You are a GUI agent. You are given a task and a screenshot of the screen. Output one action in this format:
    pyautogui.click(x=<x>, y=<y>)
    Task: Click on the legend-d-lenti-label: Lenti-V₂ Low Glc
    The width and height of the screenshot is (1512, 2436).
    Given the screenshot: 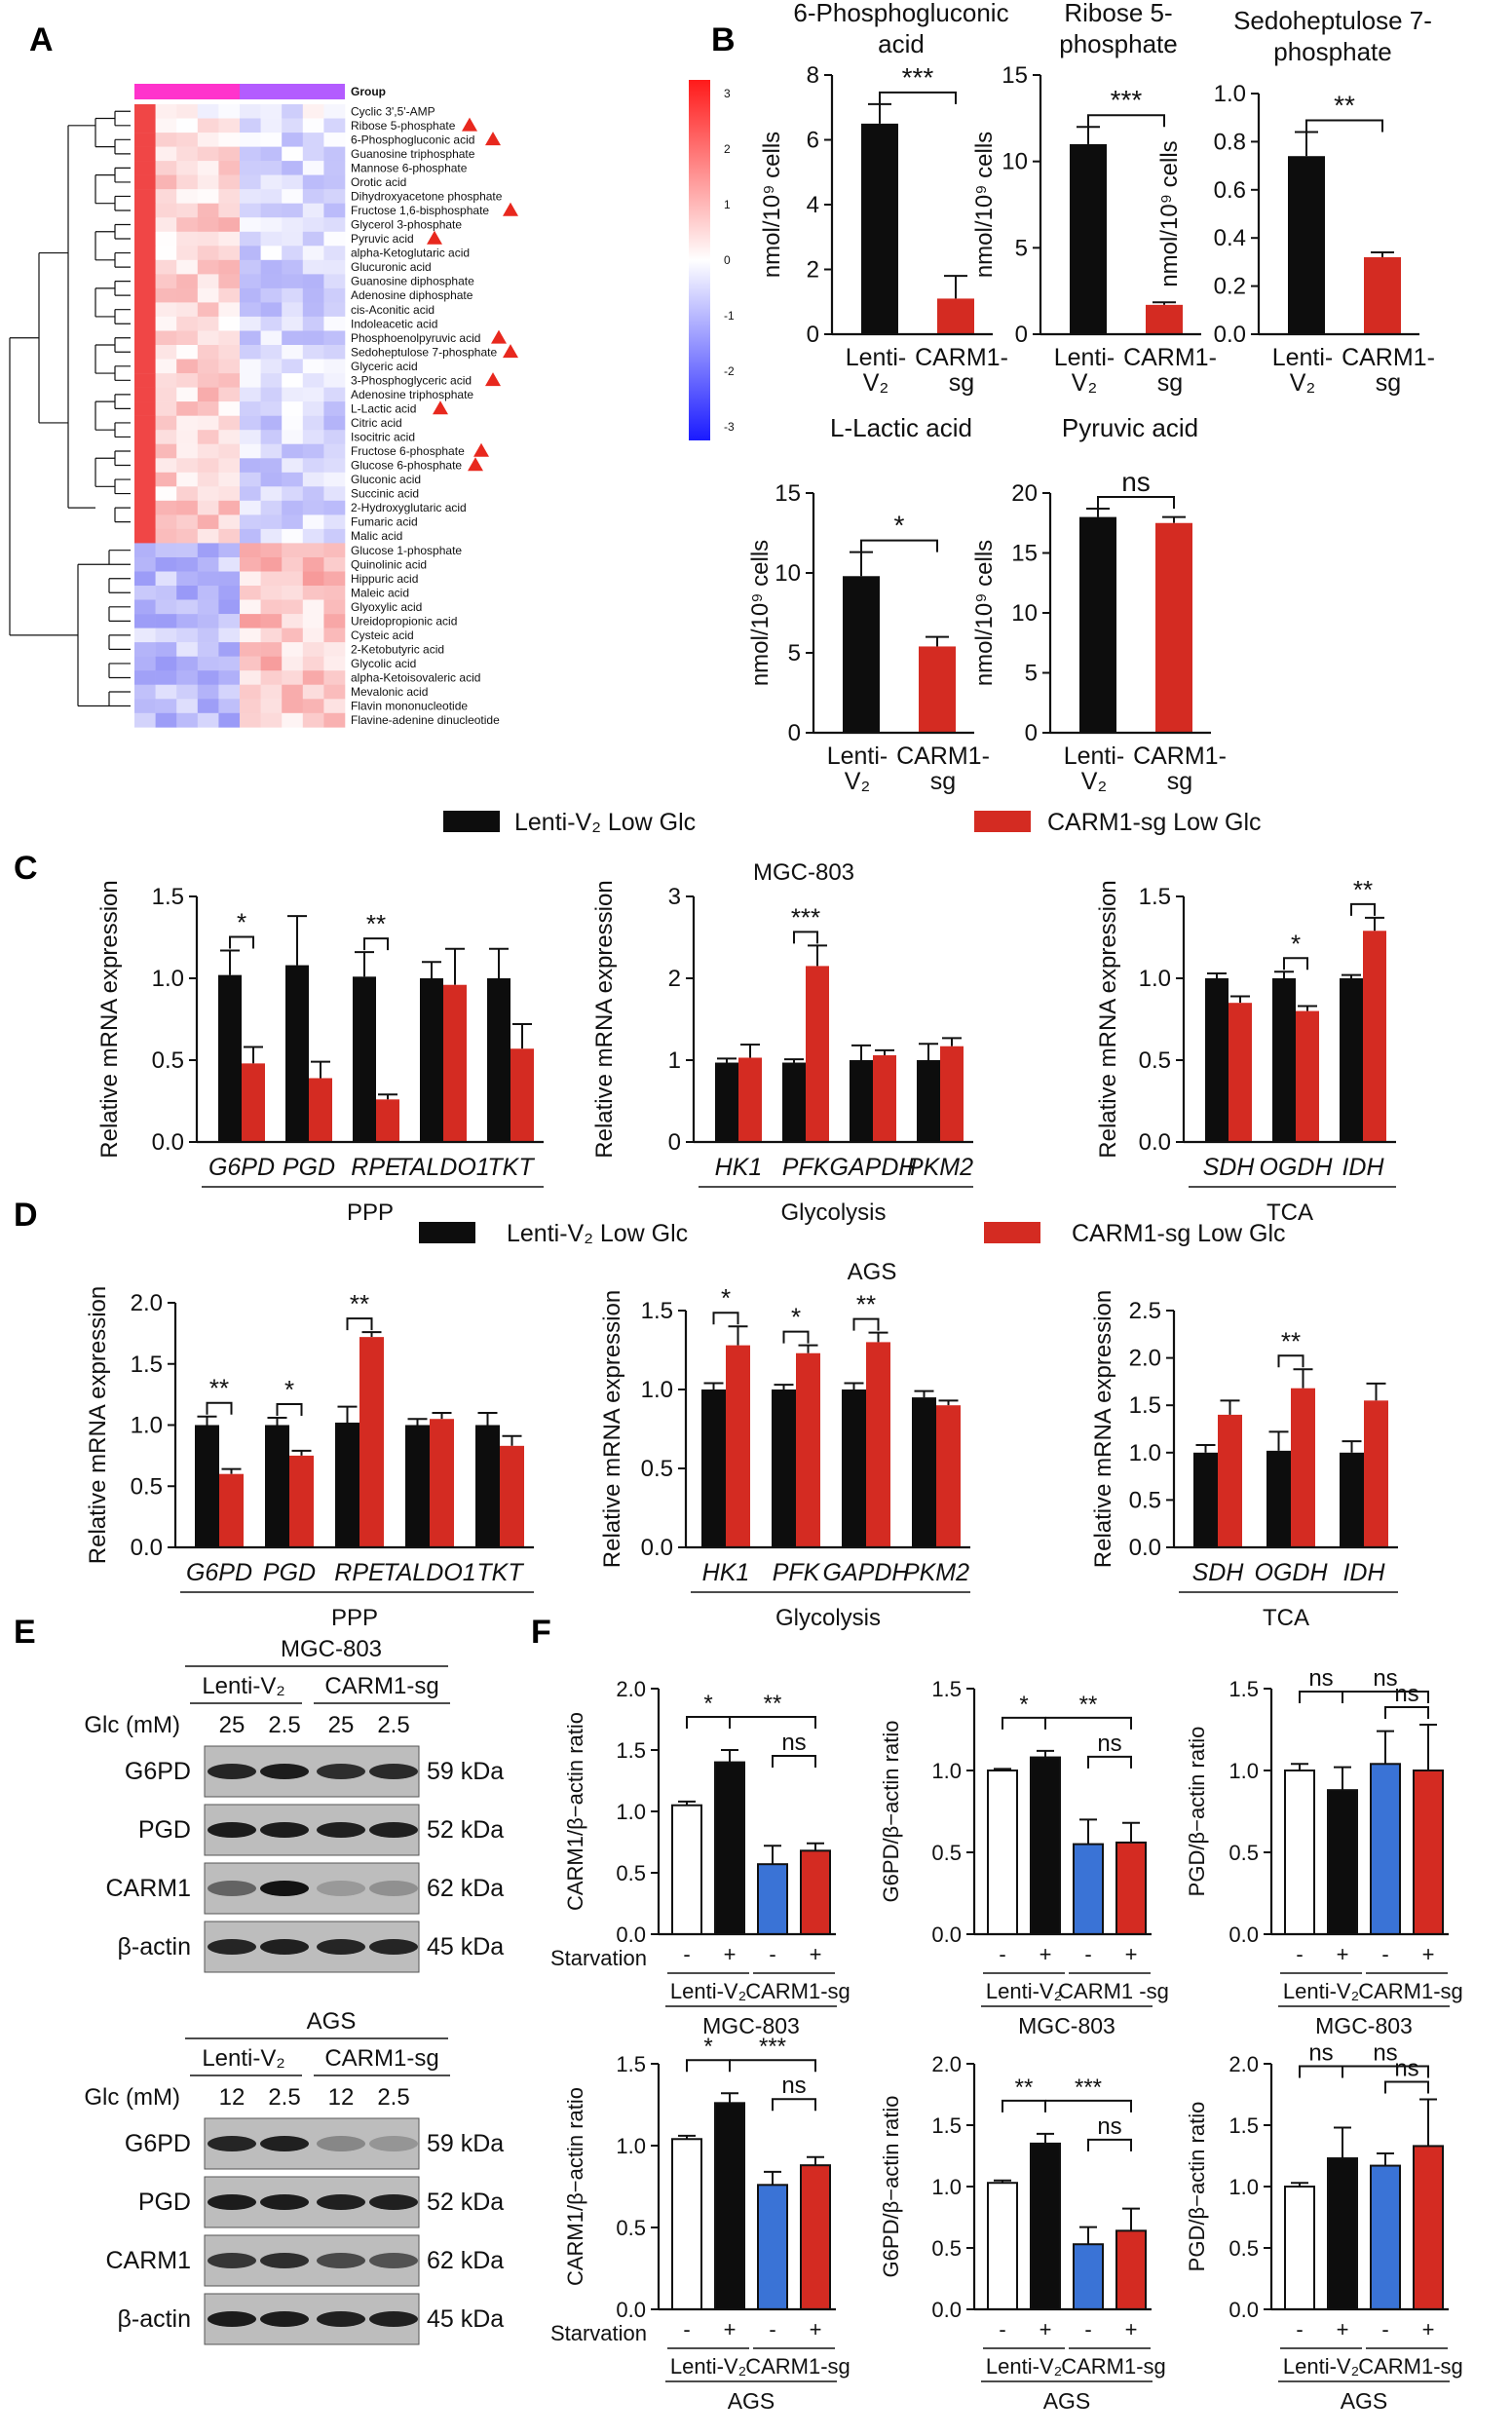 What is the action you would take?
    pyautogui.click(x=598, y=1233)
    